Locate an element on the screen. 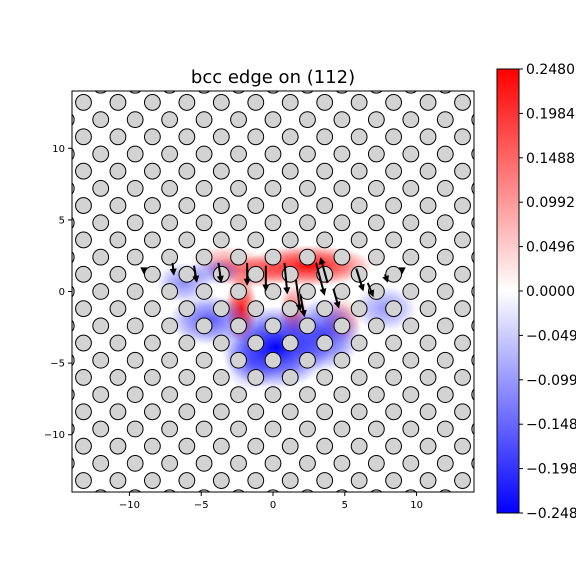  colorbar-tick-label: 0.2480 is located at coordinates (550, 70).